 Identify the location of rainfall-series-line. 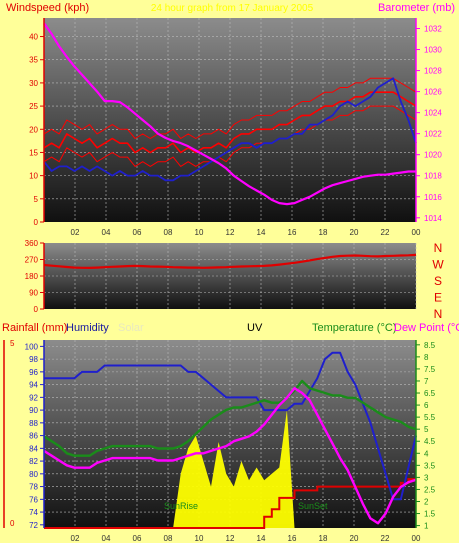
(230, 503).